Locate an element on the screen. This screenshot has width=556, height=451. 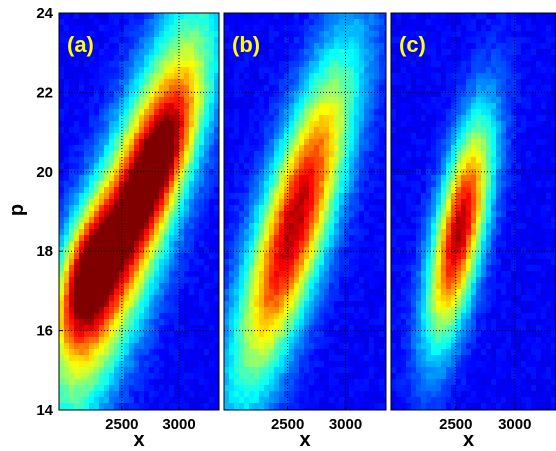
panel-label: (c) is located at coordinates (412, 44).